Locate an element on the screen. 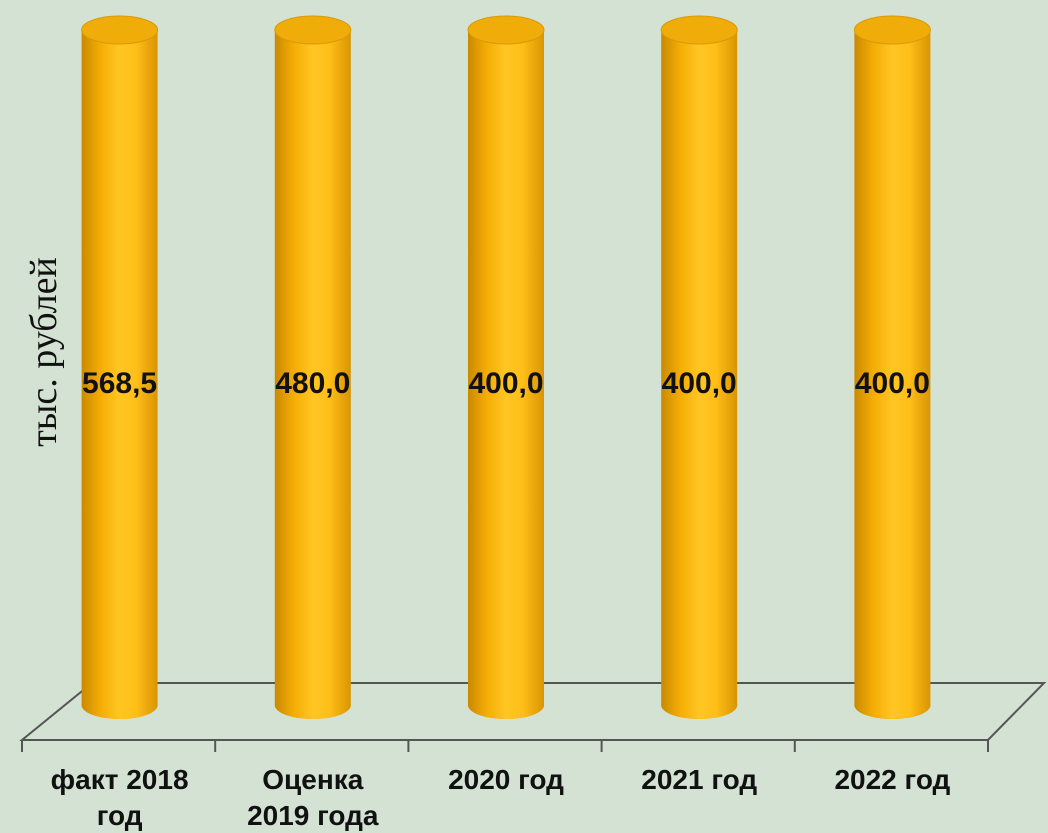 This screenshot has width=1048, height=833. floor-plane is located at coordinates (533, 711).